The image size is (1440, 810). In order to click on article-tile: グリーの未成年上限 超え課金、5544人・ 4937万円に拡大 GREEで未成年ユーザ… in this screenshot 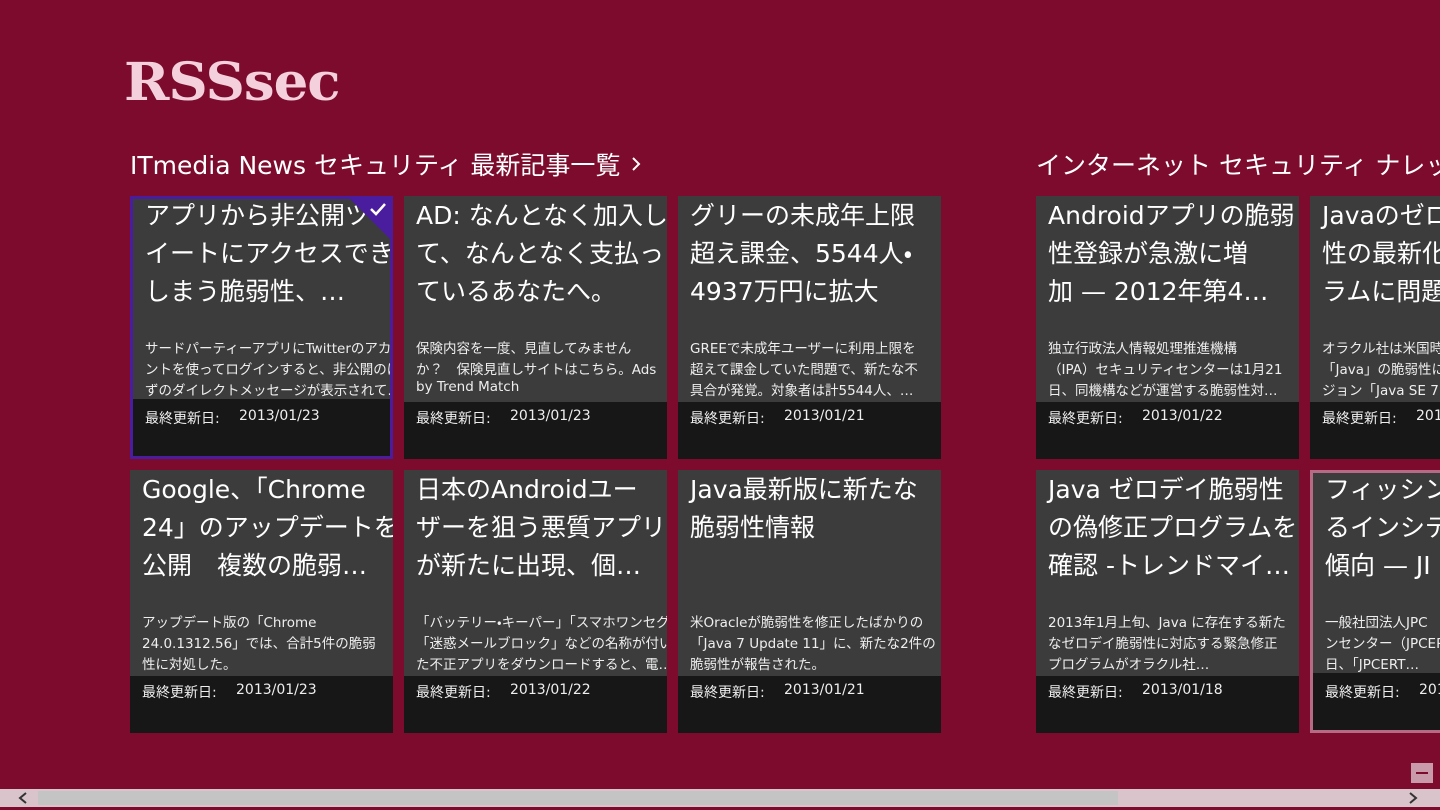, I will do `click(809, 327)`.